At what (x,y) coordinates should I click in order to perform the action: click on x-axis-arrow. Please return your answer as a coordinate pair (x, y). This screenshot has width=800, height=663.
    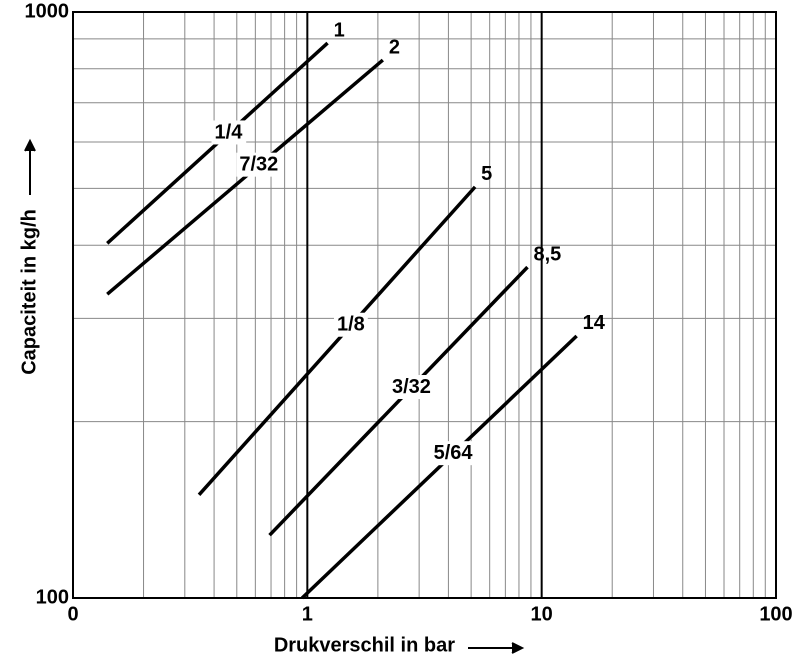
    Looking at the image, I should click on (496, 648).